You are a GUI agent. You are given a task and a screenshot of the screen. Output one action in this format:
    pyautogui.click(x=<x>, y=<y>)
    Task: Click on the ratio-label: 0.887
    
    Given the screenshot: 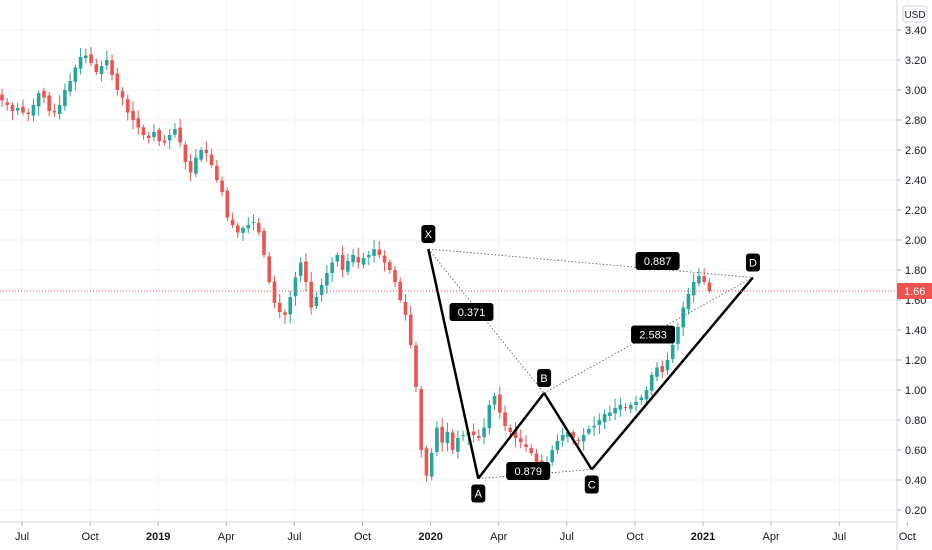 What is the action you would take?
    pyautogui.click(x=657, y=261)
    